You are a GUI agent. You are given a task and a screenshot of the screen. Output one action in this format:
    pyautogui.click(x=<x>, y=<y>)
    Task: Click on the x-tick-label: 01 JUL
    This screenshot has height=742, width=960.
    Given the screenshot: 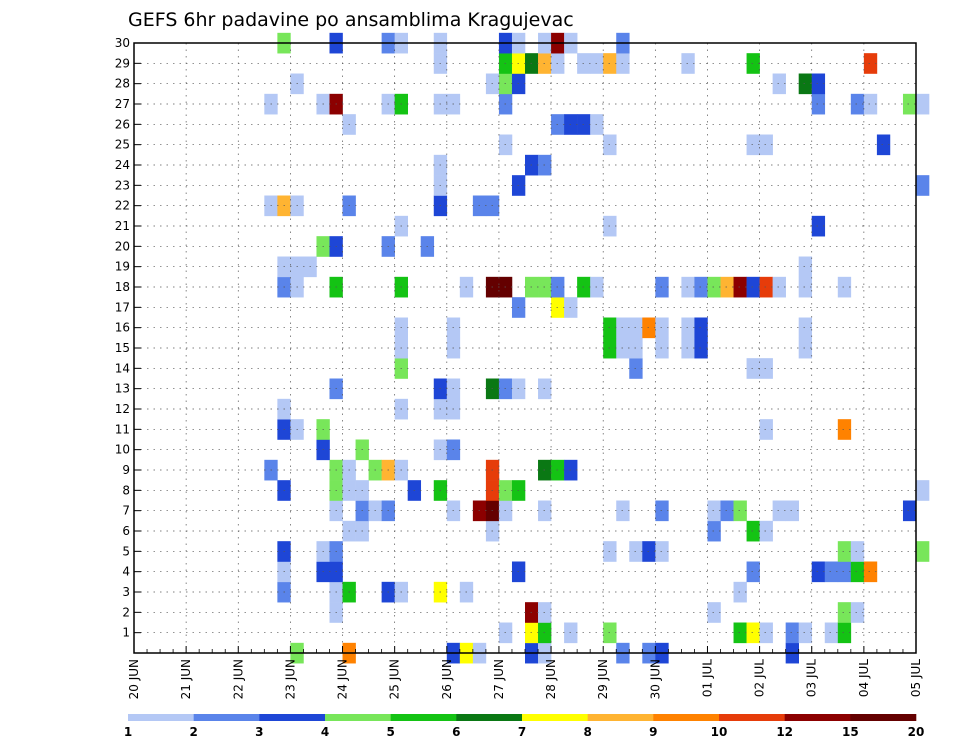 What is the action you would take?
    pyautogui.click(x=707, y=678)
    